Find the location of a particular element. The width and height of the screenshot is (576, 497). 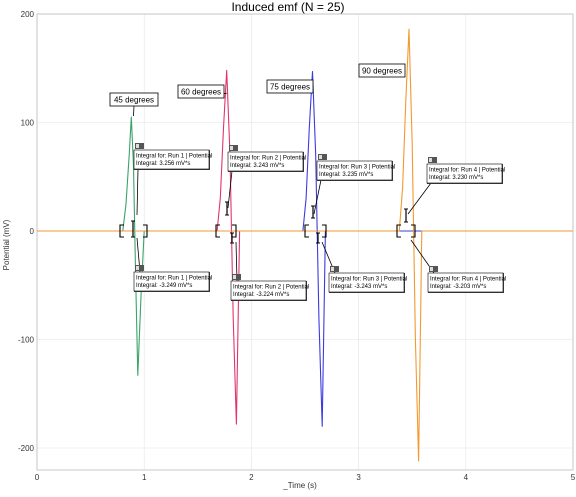

integral-text-run2-pos: Integral: 3.243 mV*s is located at coordinates (257, 166).